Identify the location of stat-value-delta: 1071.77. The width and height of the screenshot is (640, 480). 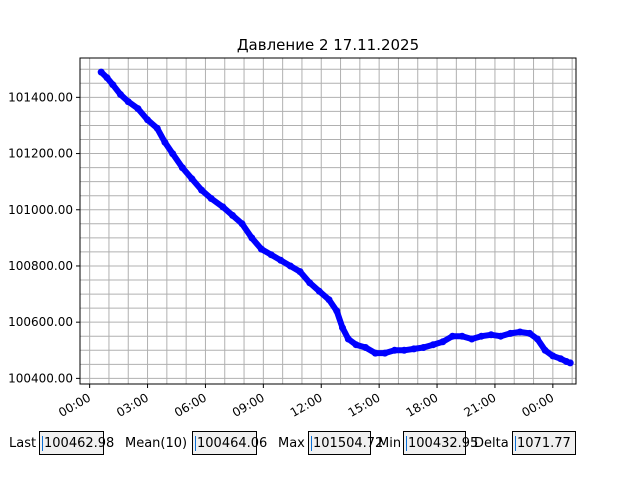
(544, 443).